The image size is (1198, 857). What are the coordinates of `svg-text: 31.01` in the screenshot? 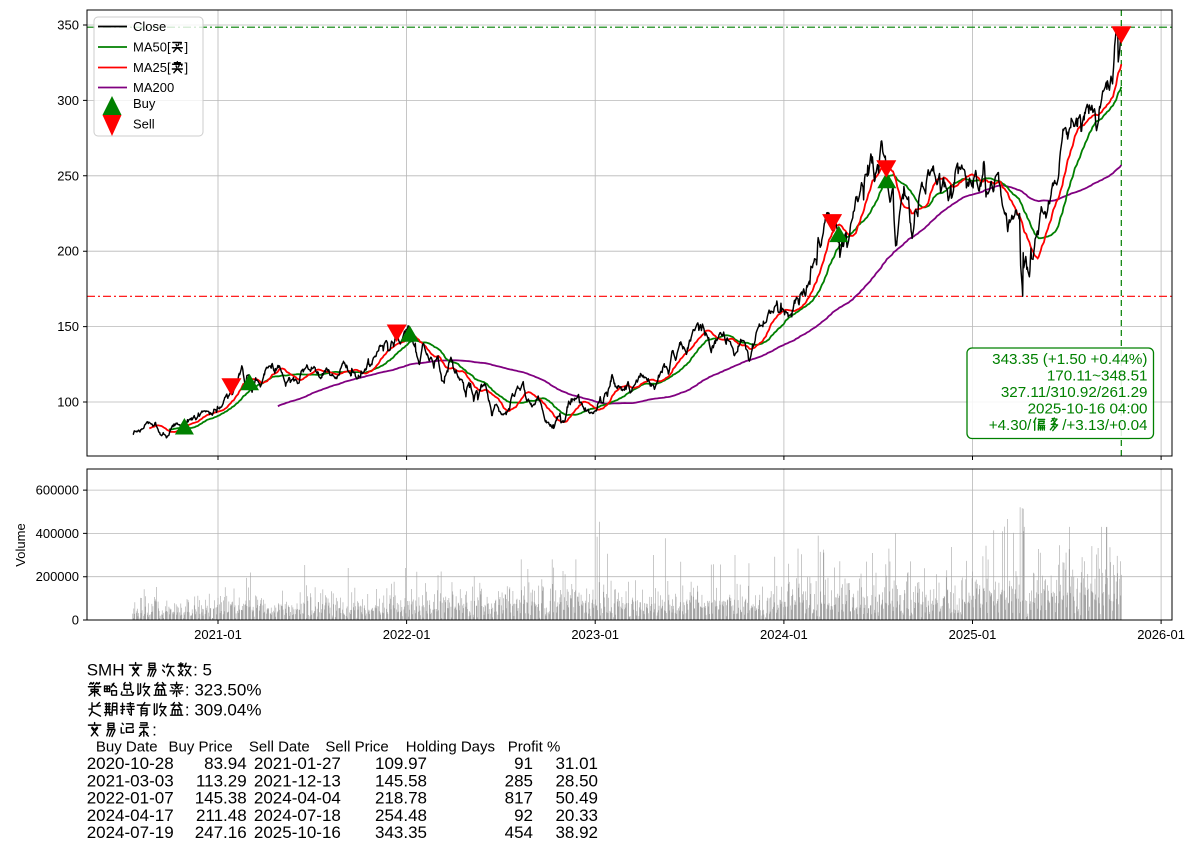 It's located at (576, 763).